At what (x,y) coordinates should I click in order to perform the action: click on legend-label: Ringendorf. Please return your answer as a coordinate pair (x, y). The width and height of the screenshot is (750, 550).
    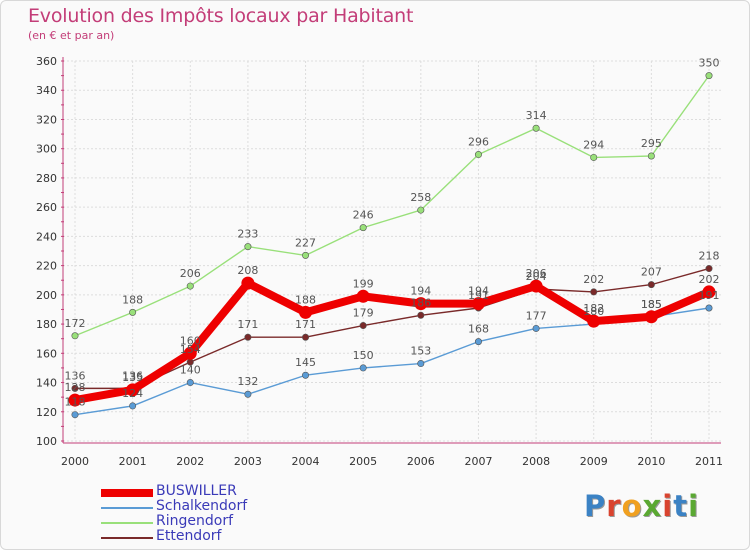
    Looking at the image, I should click on (194, 521).